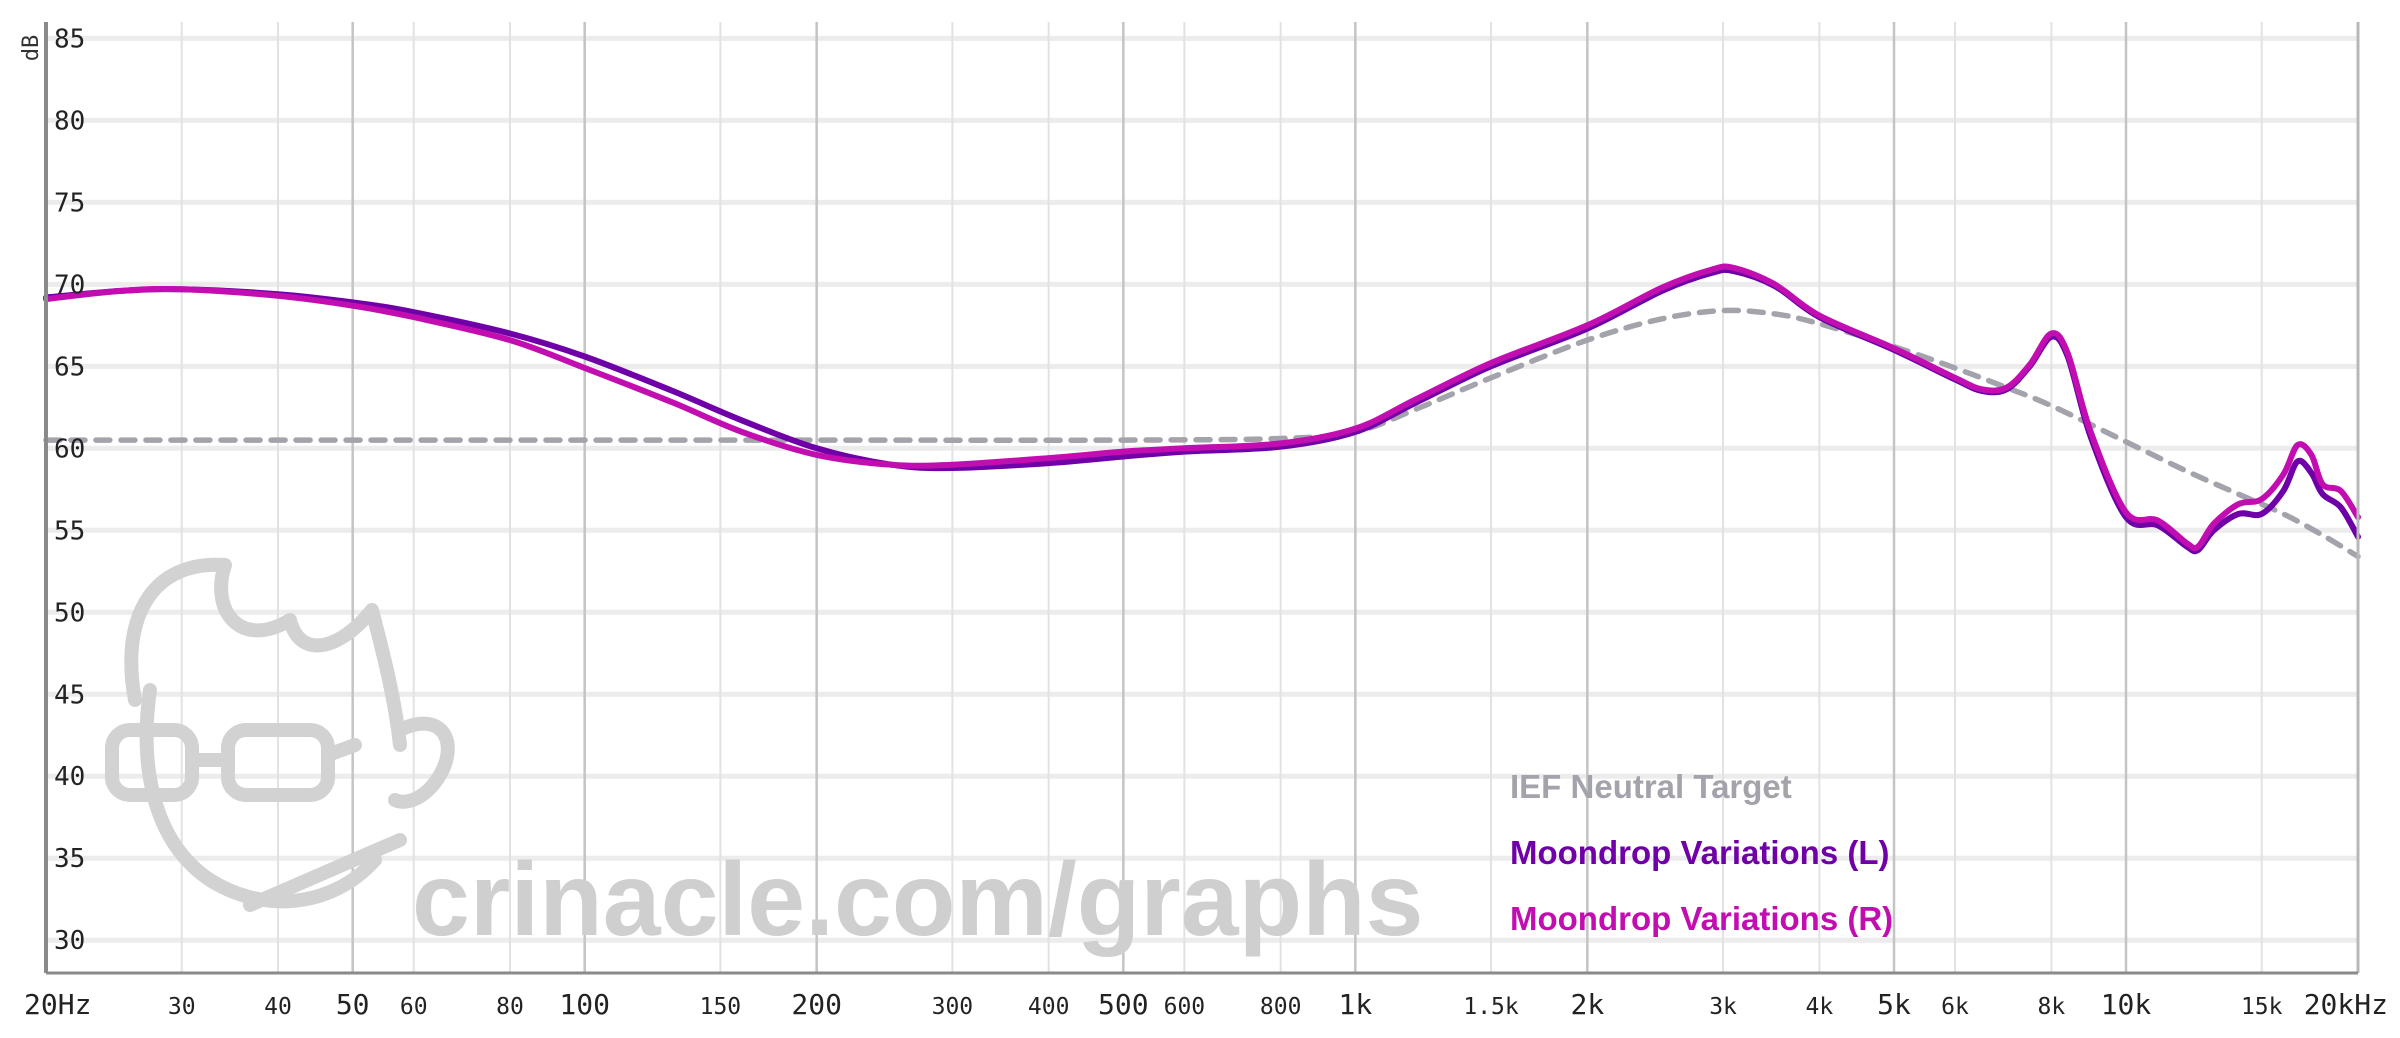  What do you see at coordinates (2051, 1007) in the screenshot?
I see `x-tick-label: 8k` at bounding box center [2051, 1007].